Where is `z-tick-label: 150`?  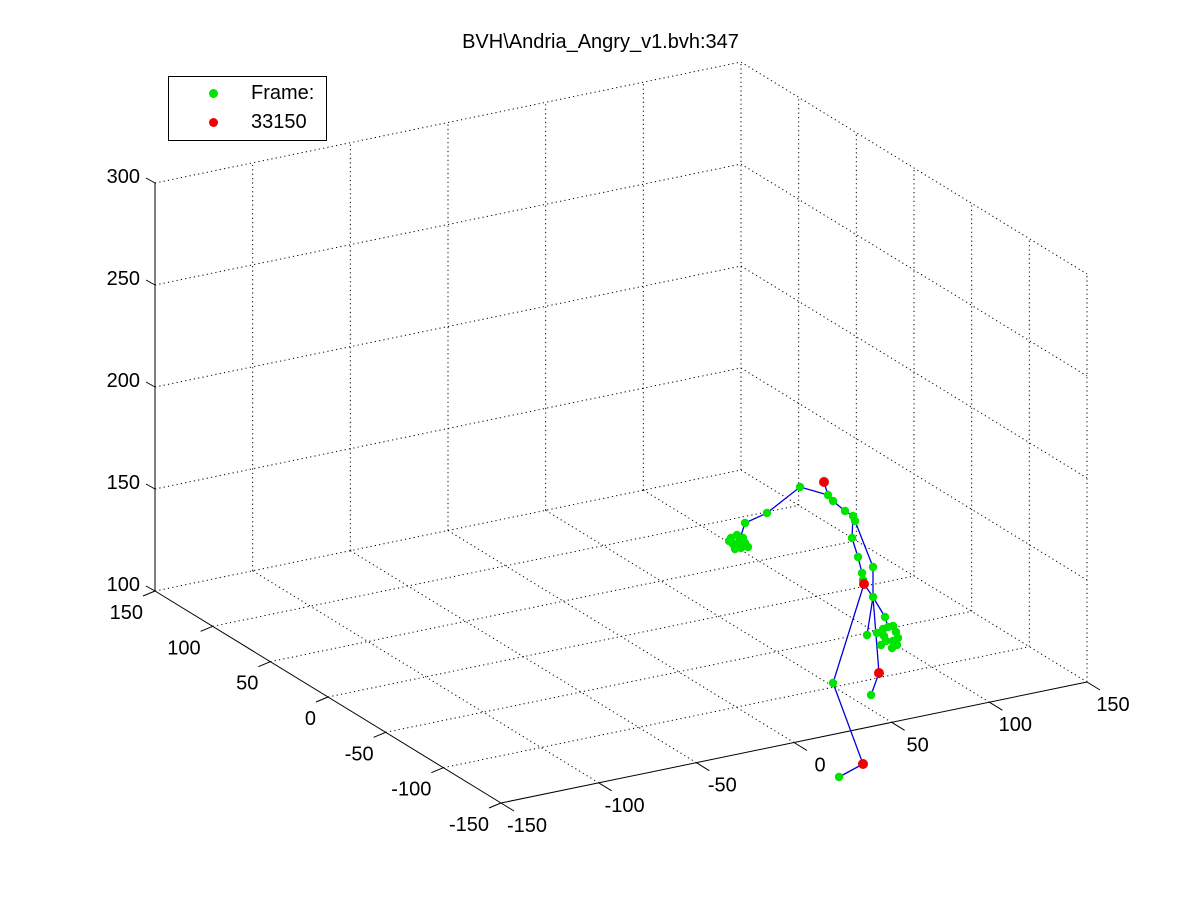 z-tick-label: 150 is located at coordinates (123, 483).